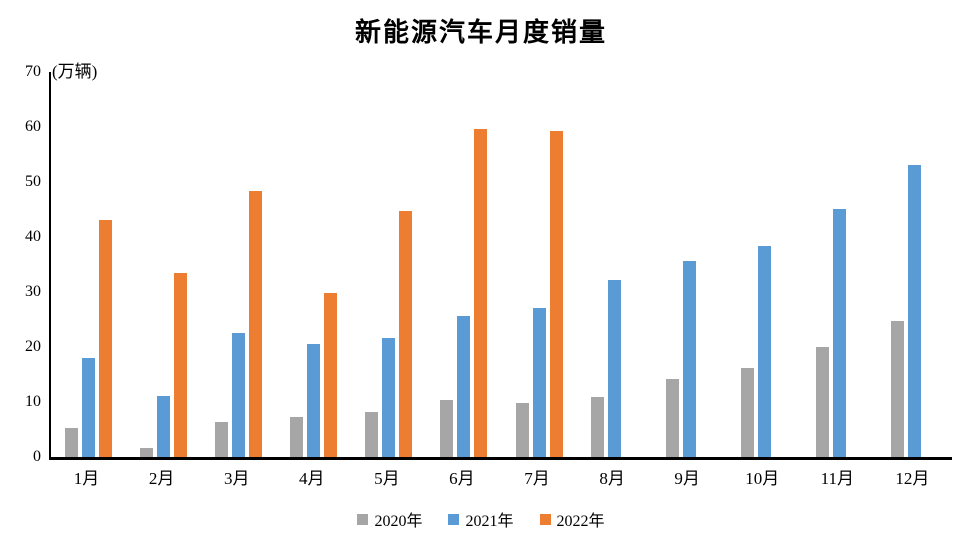 The width and height of the screenshot is (962, 542). Describe the element at coordinates (89, 407) in the screenshot. I see `bar-2021年-1月` at that location.